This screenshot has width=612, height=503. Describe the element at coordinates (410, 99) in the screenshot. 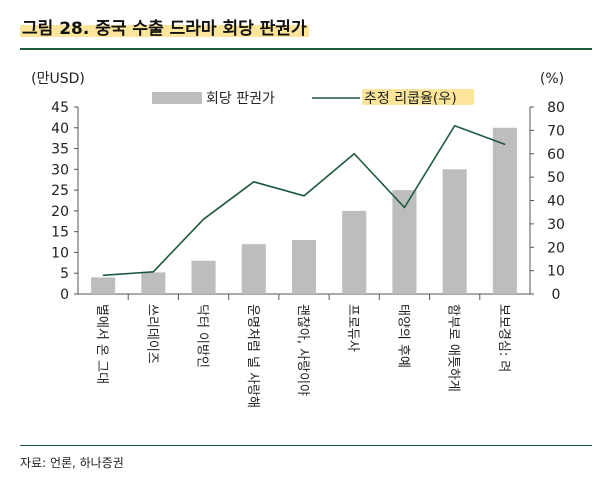

I see `legend-line-label: 추정 리쿱율(우)` at that location.